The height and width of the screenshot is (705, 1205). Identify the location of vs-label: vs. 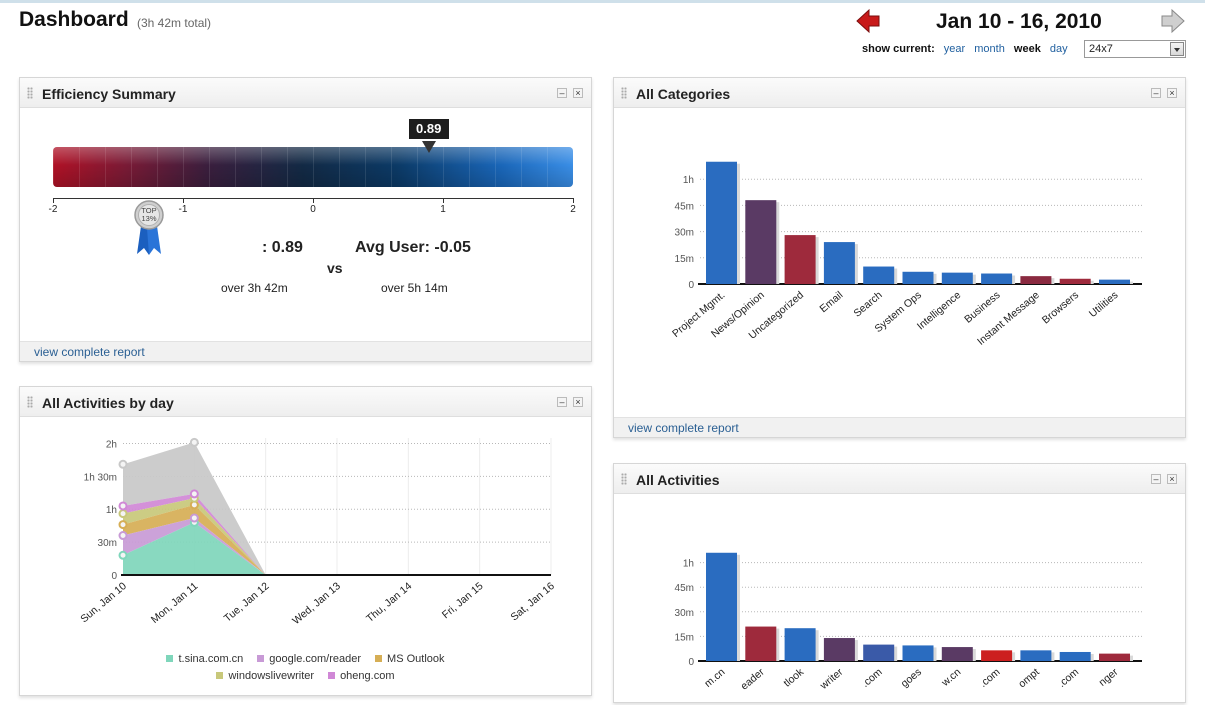
(335, 268).